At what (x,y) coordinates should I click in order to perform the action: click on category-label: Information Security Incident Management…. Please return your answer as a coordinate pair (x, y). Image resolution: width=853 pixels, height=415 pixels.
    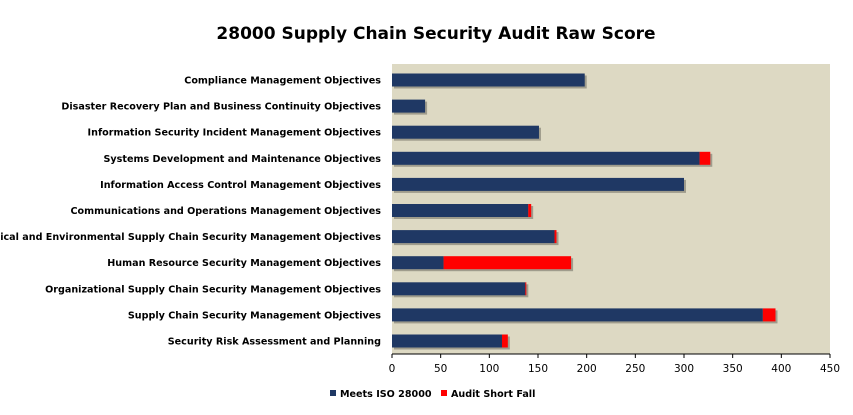
    Looking at the image, I should click on (235, 133).